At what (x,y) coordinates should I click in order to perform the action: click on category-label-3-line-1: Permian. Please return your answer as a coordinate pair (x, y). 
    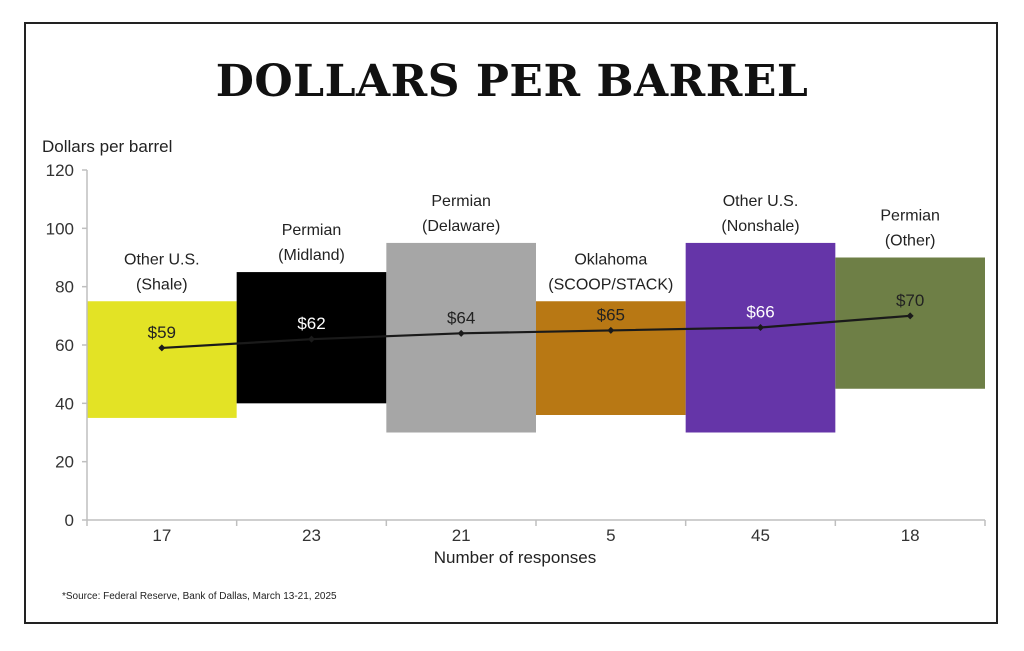
    Looking at the image, I should click on (461, 201).